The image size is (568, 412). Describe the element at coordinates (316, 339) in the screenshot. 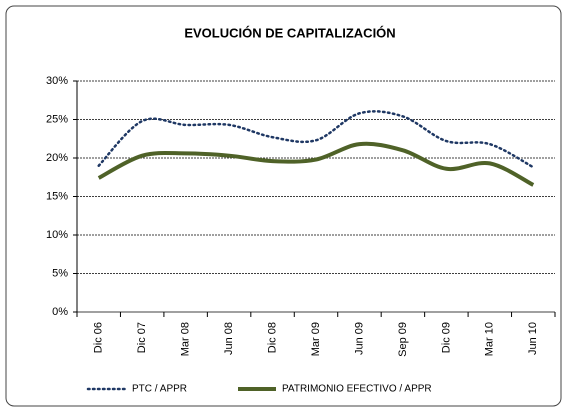

I see `x-tick-label: Mar 09` at that location.